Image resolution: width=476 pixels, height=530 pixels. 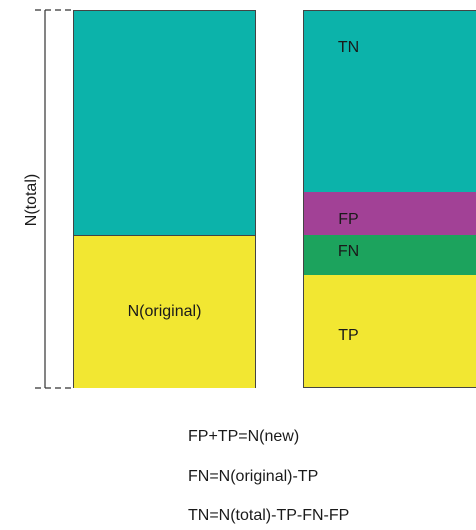 I want to click on left-bar-original-segment: N(original), so click(x=164, y=311).